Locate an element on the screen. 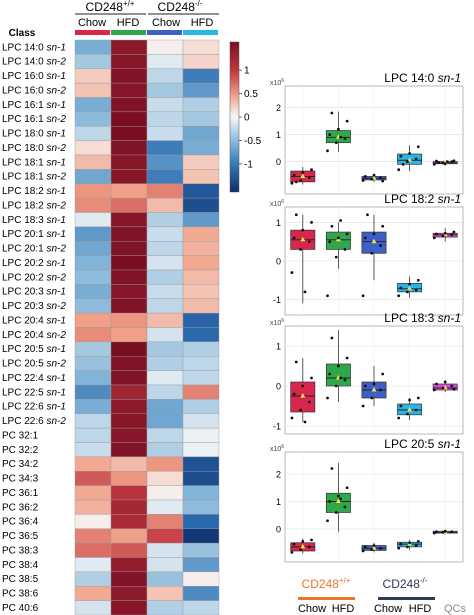 The width and height of the screenshot is (474, 615). legend-bar-group2 is located at coordinates (406, 598).